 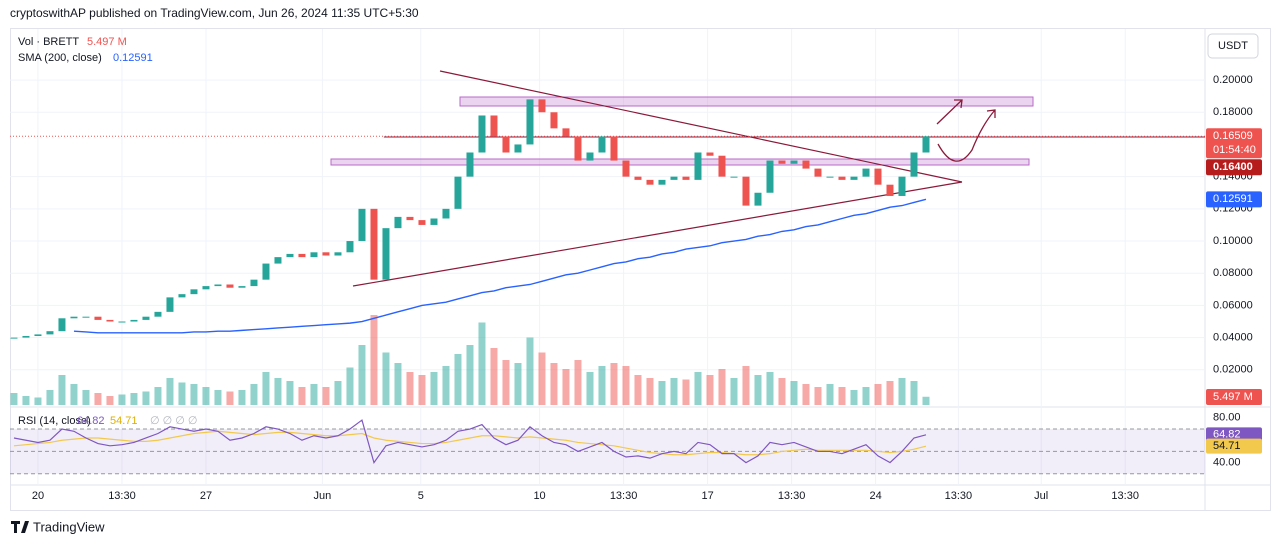 What do you see at coordinates (707, 496) in the screenshot?
I see `x-tick-label: 17` at bounding box center [707, 496].